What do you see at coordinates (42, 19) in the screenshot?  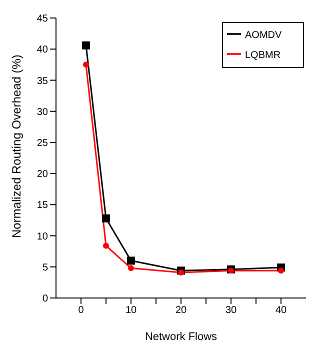 I see `y-tick-label: 45` at bounding box center [42, 19].